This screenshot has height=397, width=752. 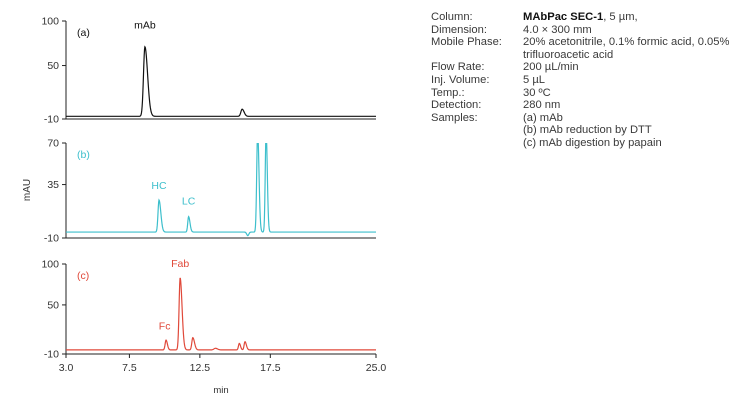 I want to click on condition-value-text: (a) mAb, so click(x=543, y=117).